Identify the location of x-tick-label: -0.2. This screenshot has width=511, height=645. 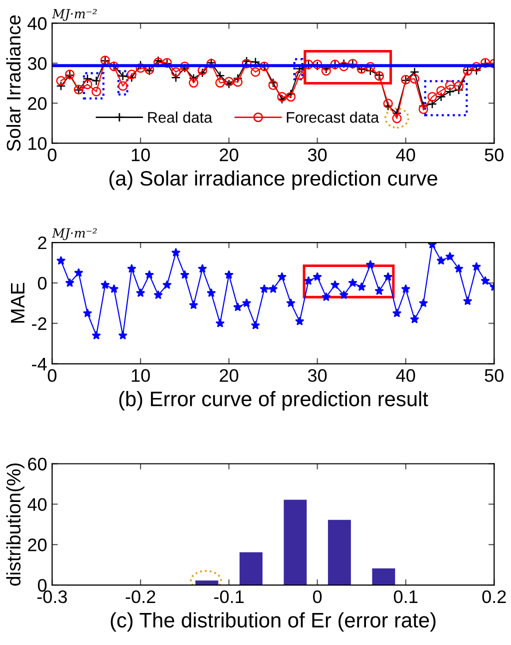
(141, 597).